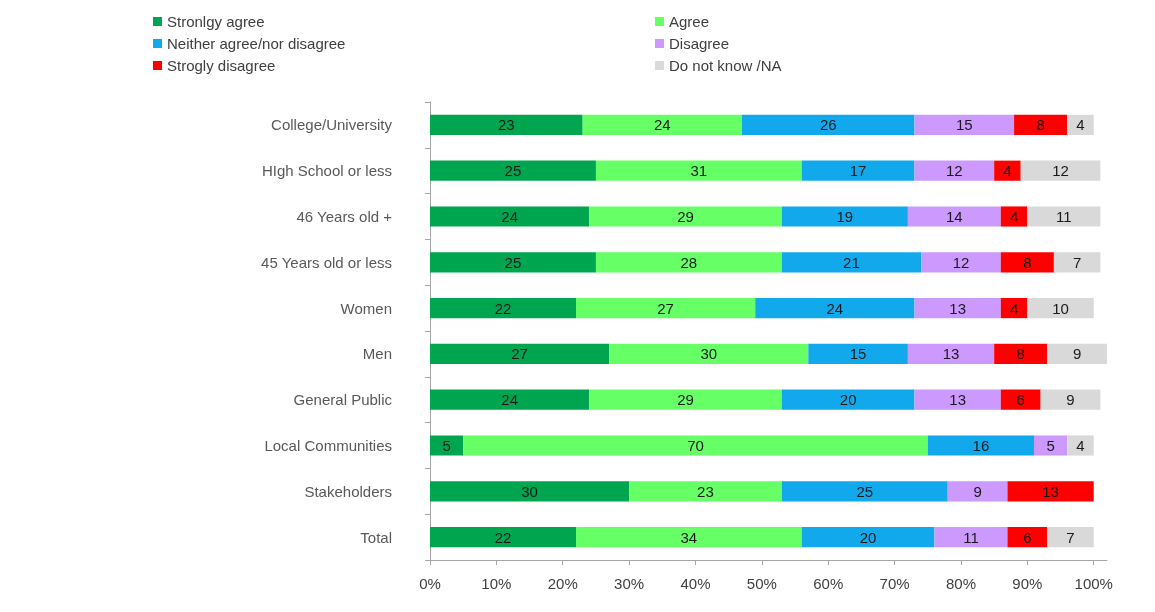 Image resolution: width=1155 pixels, height=612 pixels. What do you see at coordinates (366, 308) in the screenshot?
I see `y-tick-label: Women` at bounding box center [366, 308].